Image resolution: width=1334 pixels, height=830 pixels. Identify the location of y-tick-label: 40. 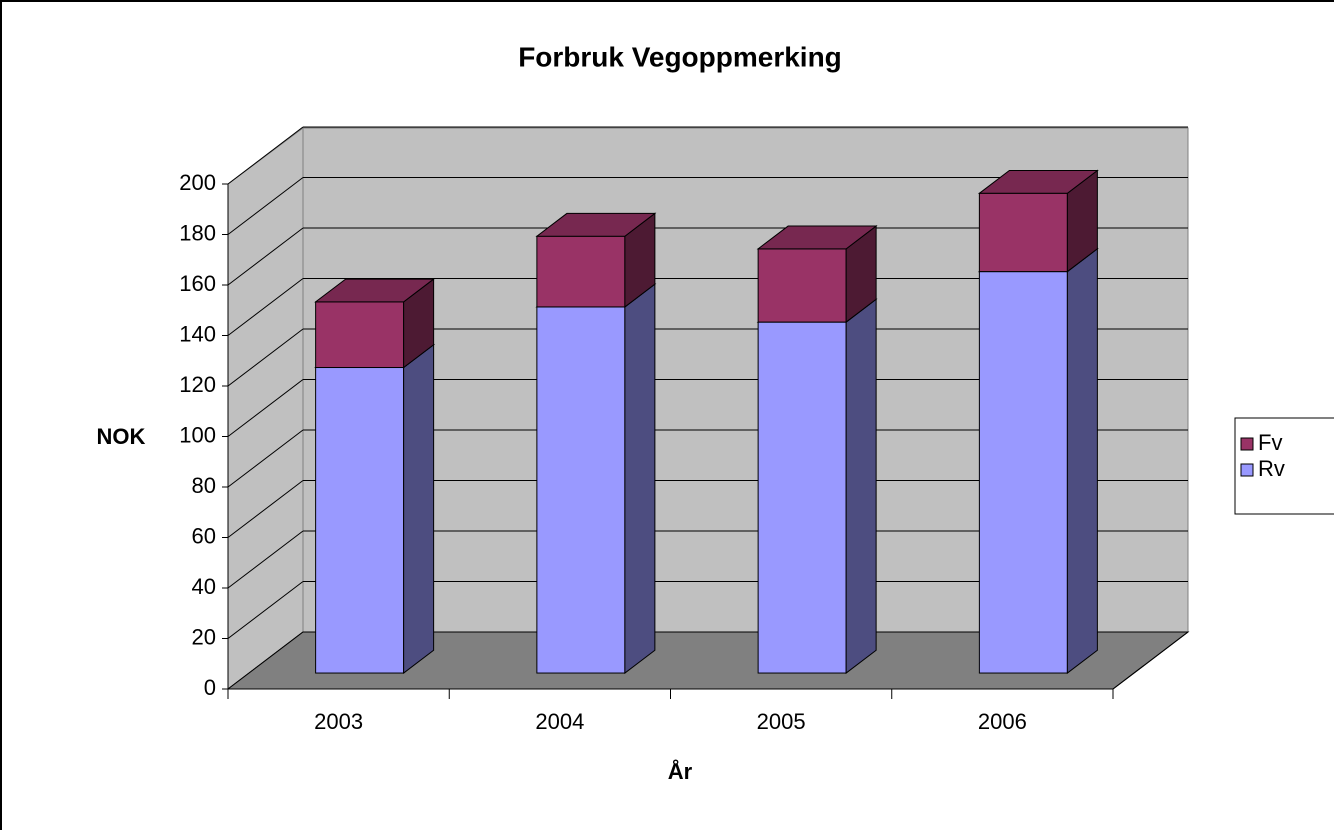
(204, 586).